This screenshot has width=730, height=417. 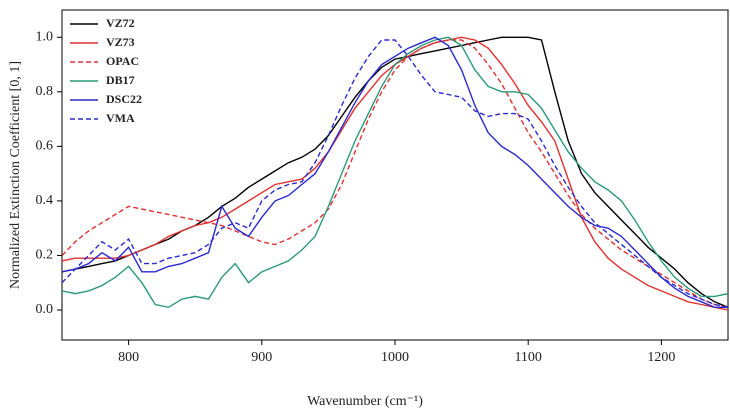 What do you see at coordinates (45, 146) in the screenshot?
I see `y-tick-label: 0.6` at bounding box center [45, 146].